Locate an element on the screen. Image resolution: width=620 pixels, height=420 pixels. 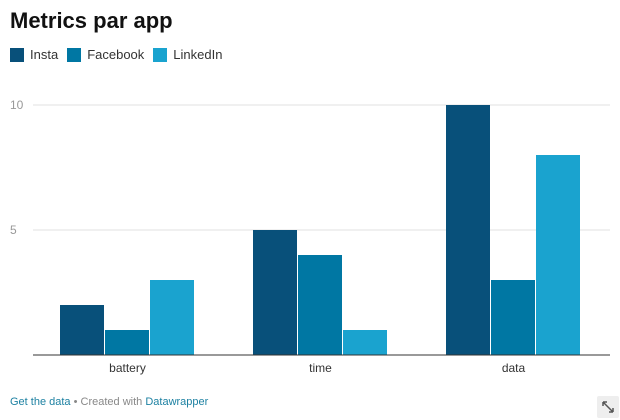
bar-facebook-time is located at coordinates (320, 305).